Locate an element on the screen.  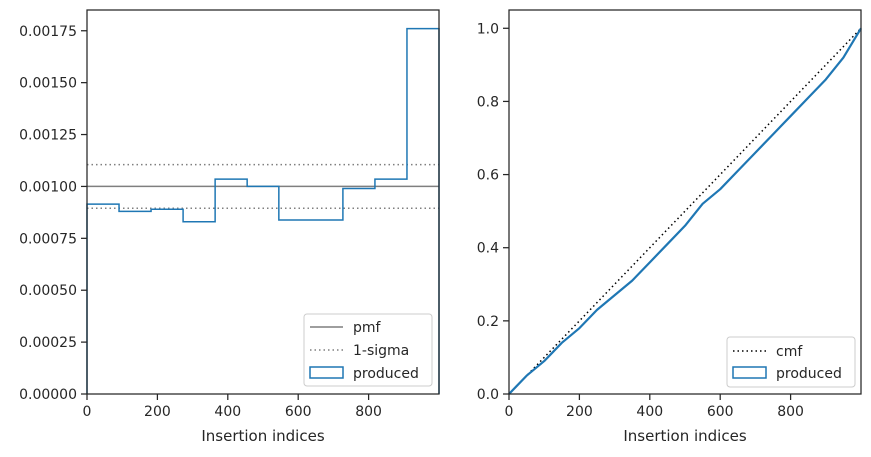
left-legend-box is located at coordinates (368, 350).